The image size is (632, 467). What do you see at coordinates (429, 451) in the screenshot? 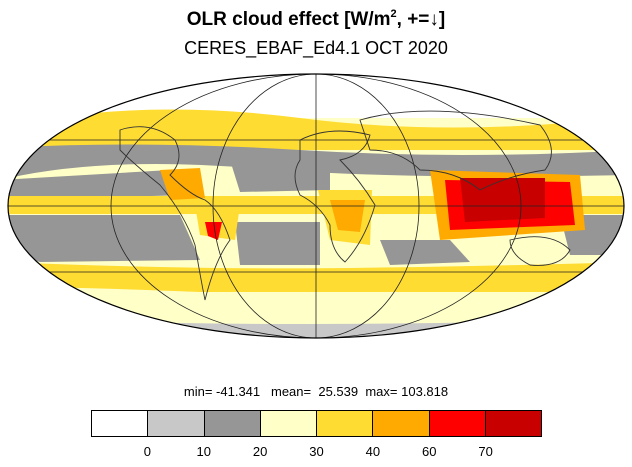
I see `colorbar-tick-label: 60` at bounding box center [429, 451].